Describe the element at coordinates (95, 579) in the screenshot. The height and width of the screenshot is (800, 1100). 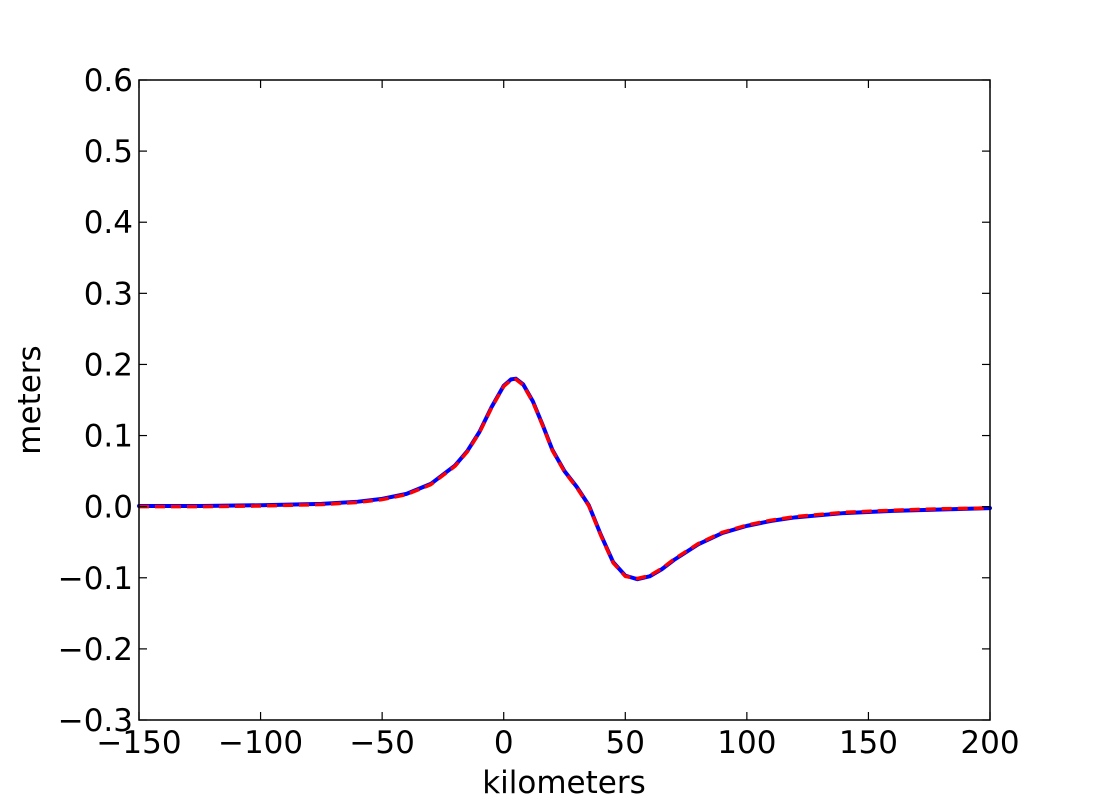
I see `y-tick-label: −0.1` at that location.